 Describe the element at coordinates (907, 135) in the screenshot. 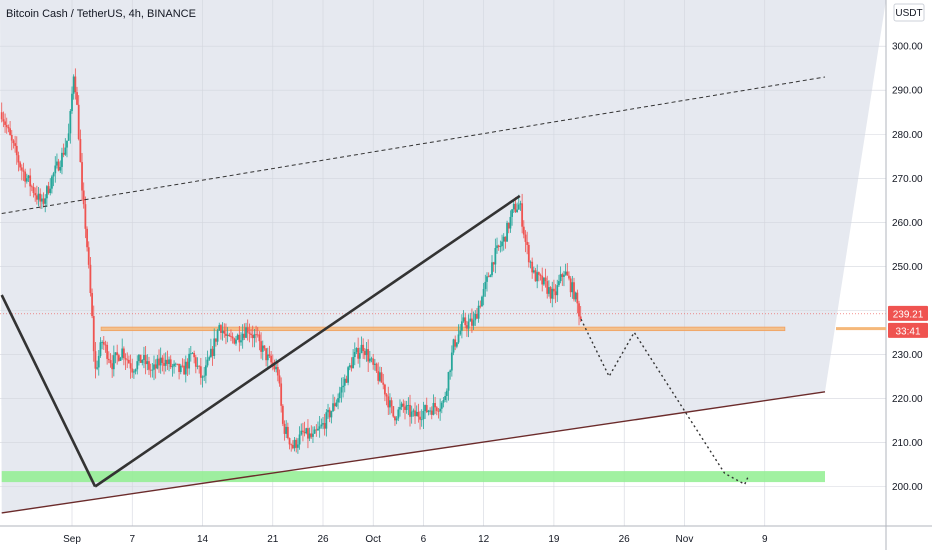

I see `y-tick-label: 280.00` at that location.